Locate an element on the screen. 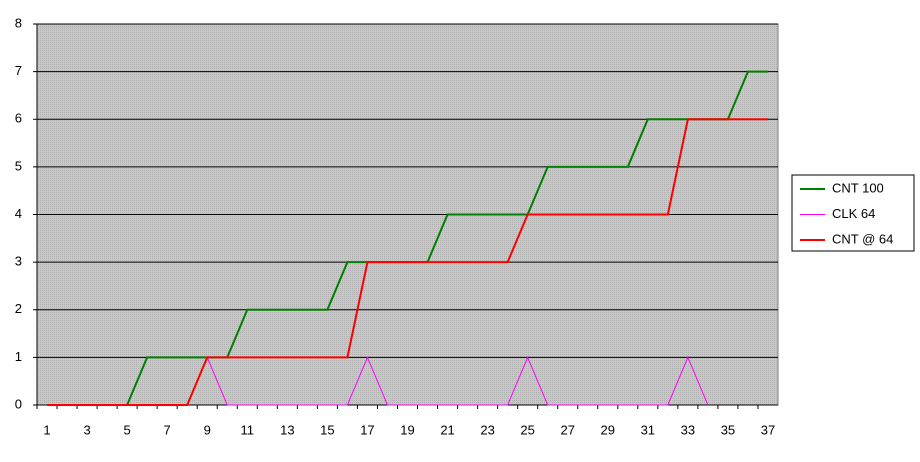 The image size is (920, 462). x-tick-label: 7 is located at coordinates (167, 429).